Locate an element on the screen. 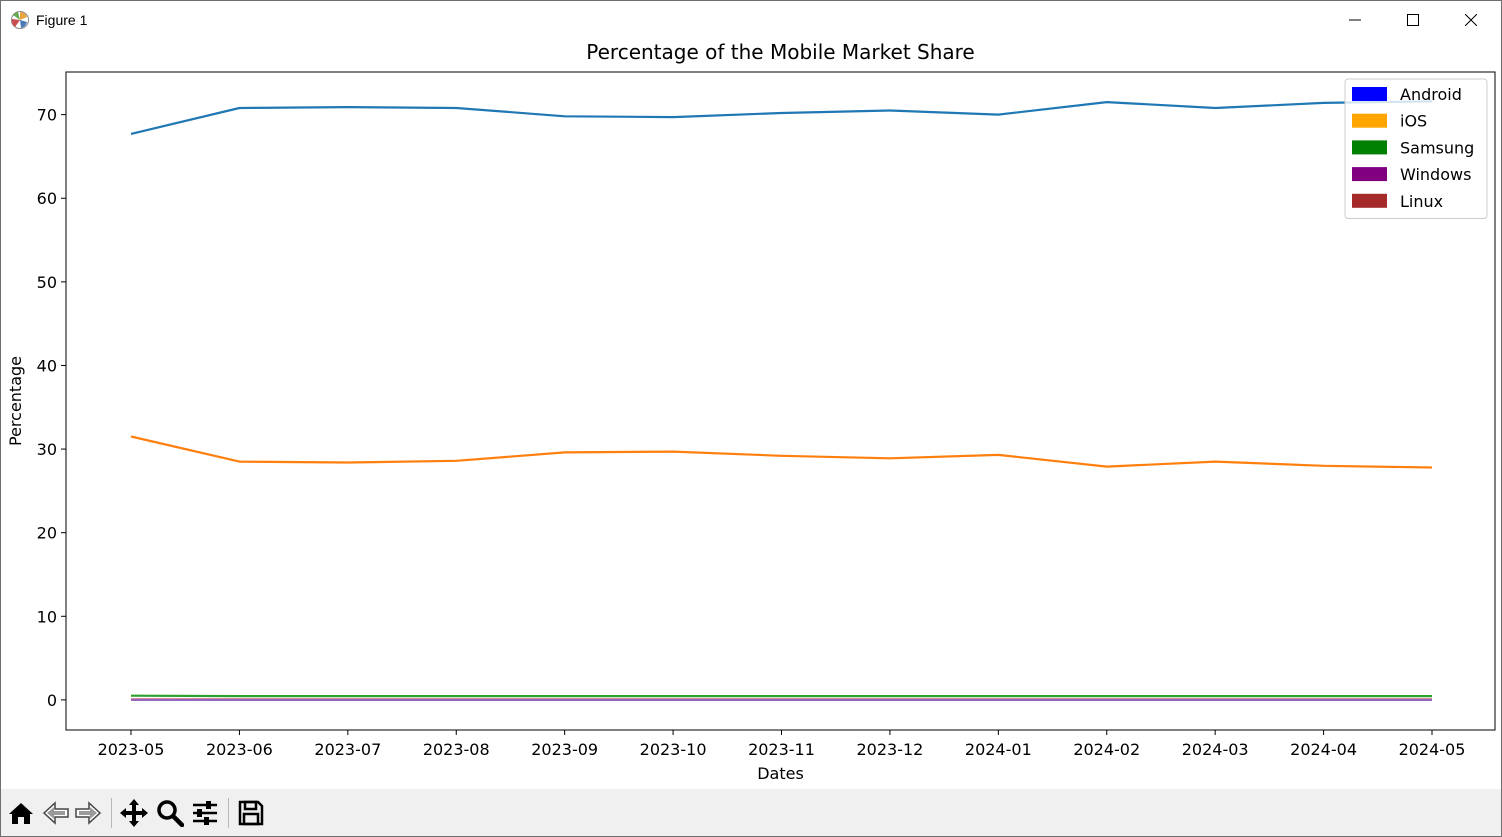 The width and height of the screenshot is (1502, 837). minimize-icon is located at coordinates (1355, 20).